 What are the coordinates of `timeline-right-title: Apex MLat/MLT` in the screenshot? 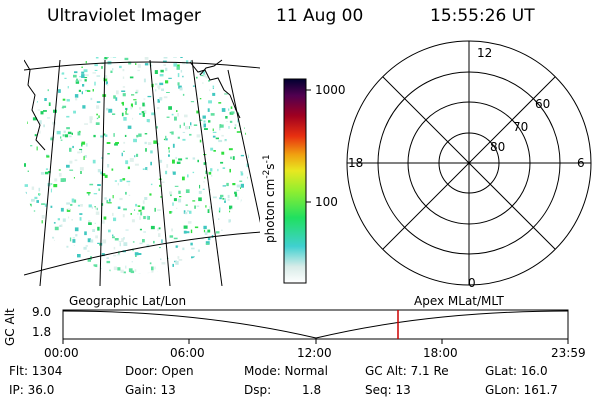 It's located at (459, 301).